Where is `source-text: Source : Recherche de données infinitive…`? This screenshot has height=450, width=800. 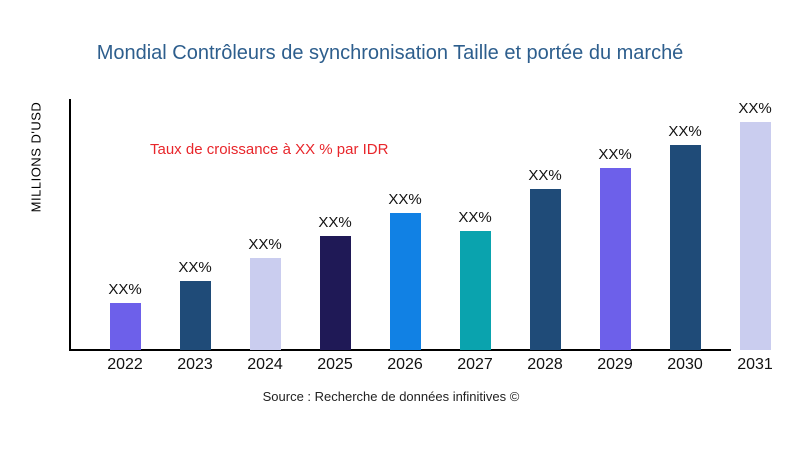 source-text: Source : Recherche de données infinitive… is located at coordinates (391, 396).